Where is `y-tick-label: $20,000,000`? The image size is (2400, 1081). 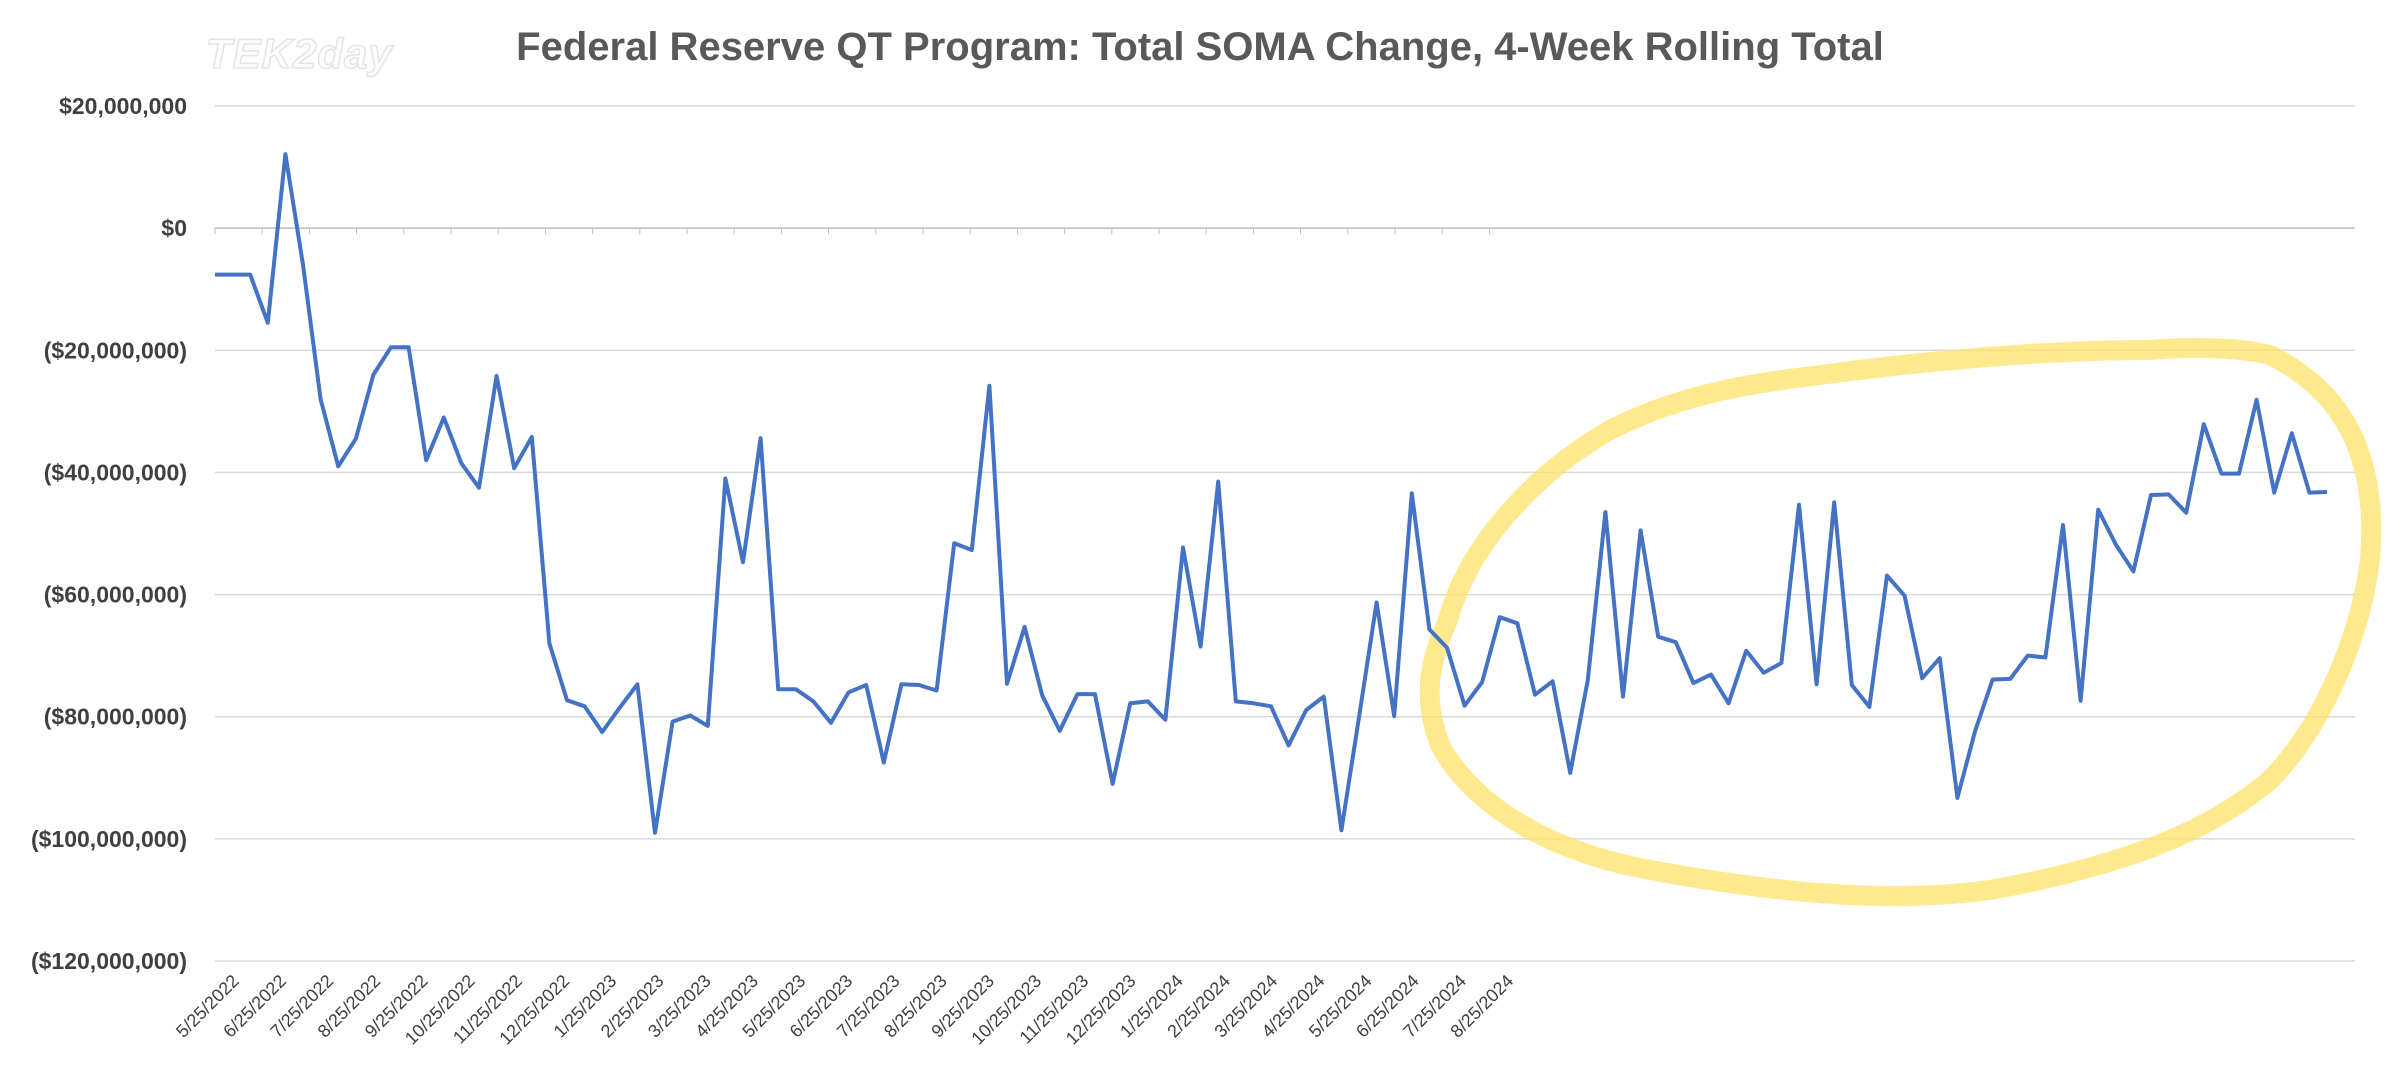
y-tick-label: $20,000,000 is located at coordinates (123, 106).